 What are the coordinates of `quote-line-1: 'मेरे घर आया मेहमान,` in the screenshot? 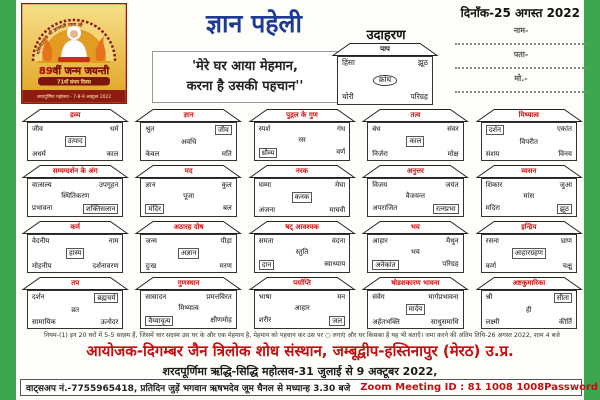 It's located at (245, 66).